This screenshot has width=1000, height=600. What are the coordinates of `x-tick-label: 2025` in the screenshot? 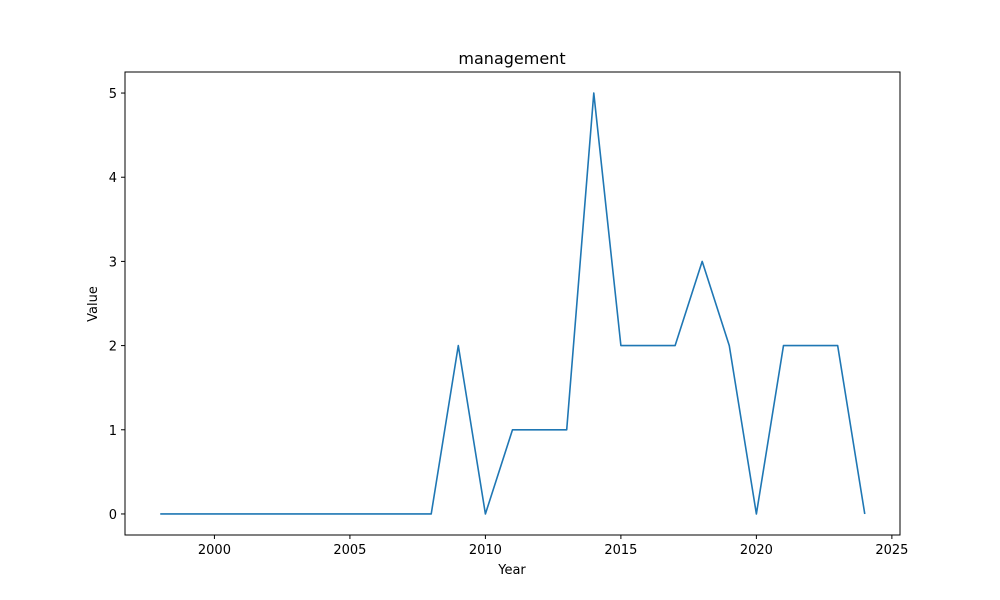 It's located at (891, 550).